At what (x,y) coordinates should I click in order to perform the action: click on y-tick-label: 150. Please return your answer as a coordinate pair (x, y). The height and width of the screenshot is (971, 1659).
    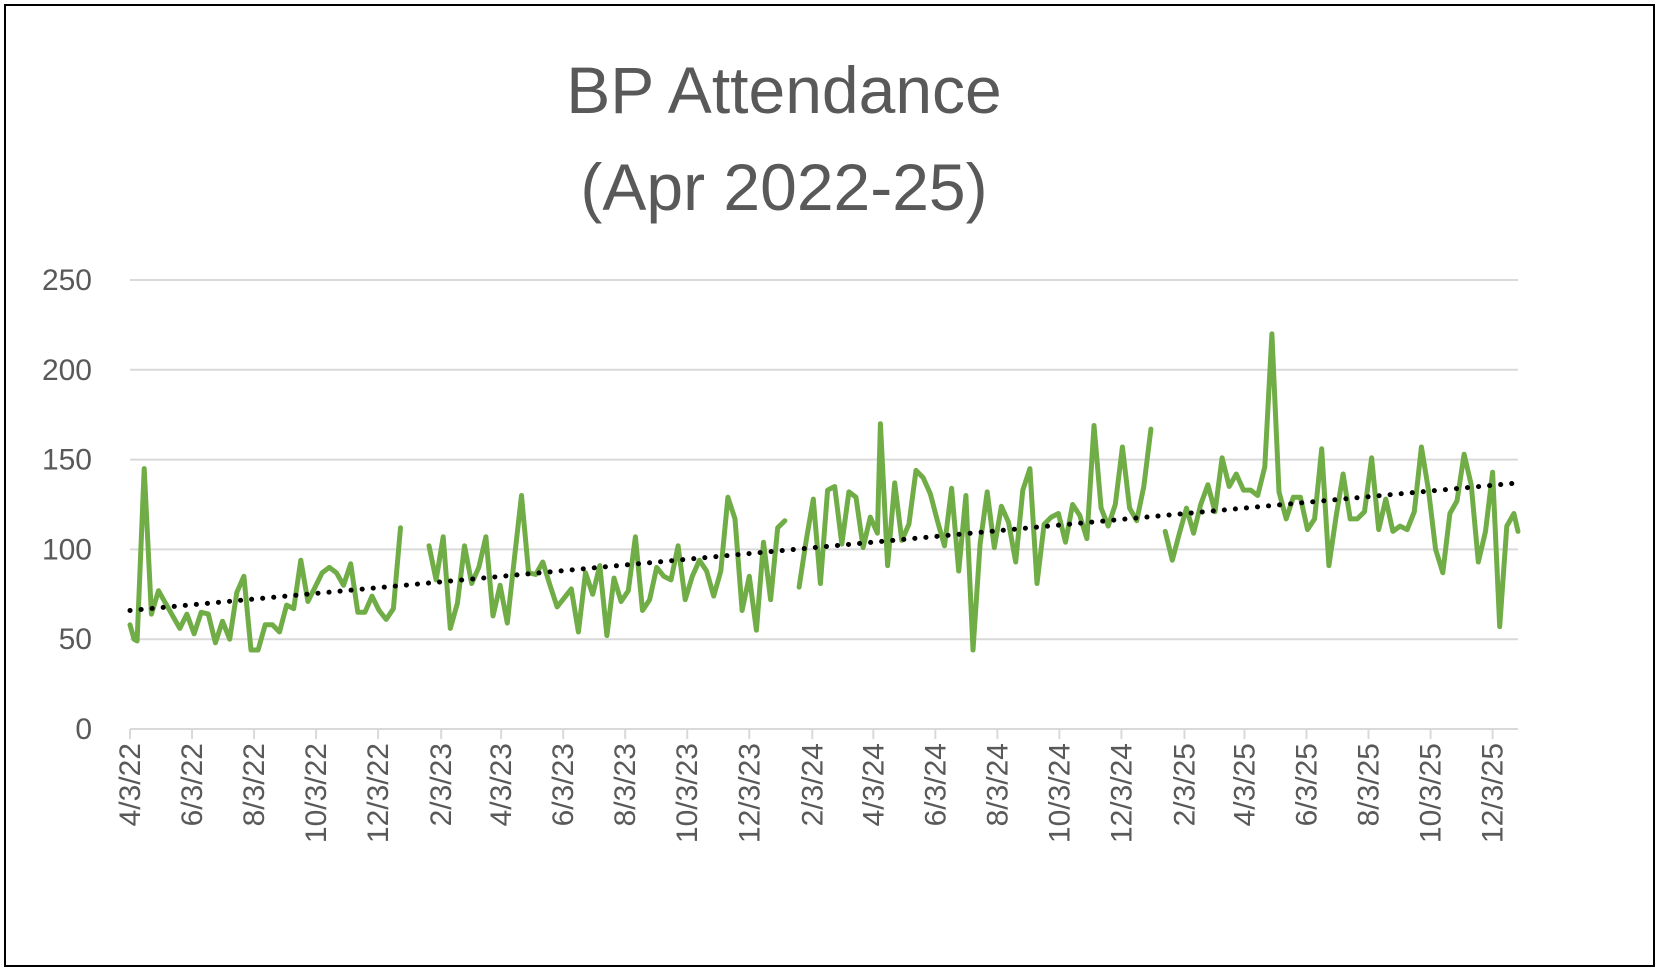
    Looking at the image, I should click on (67, 460).